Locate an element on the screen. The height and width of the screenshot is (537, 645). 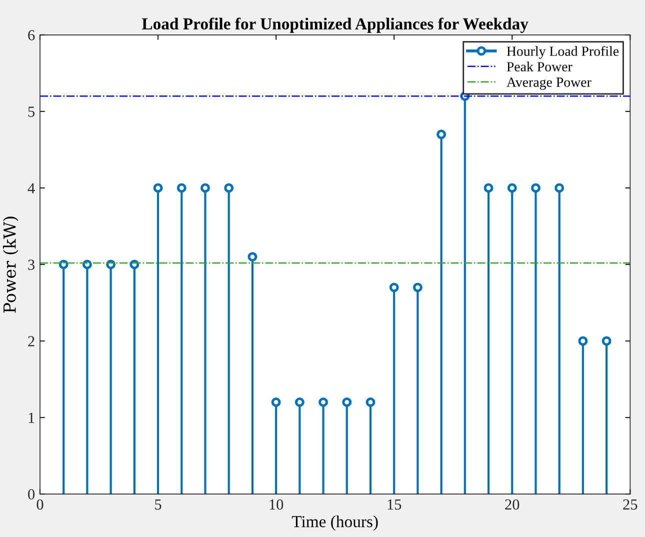
x-tick-label: 0 is located at coordinates (40, 504).